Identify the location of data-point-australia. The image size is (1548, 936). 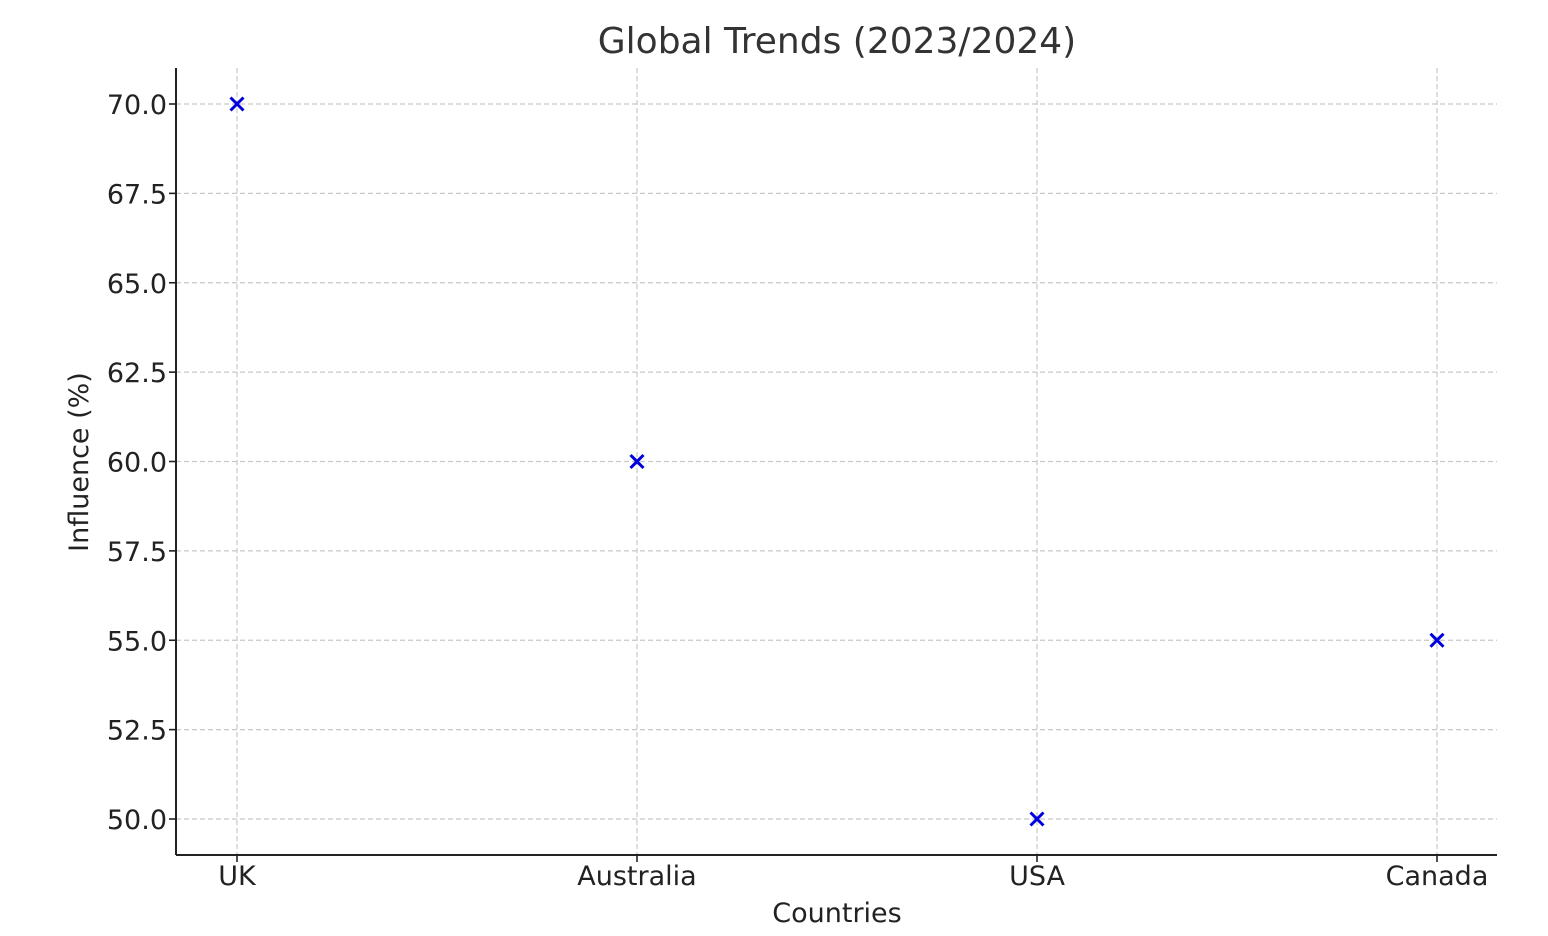
(637, 461).